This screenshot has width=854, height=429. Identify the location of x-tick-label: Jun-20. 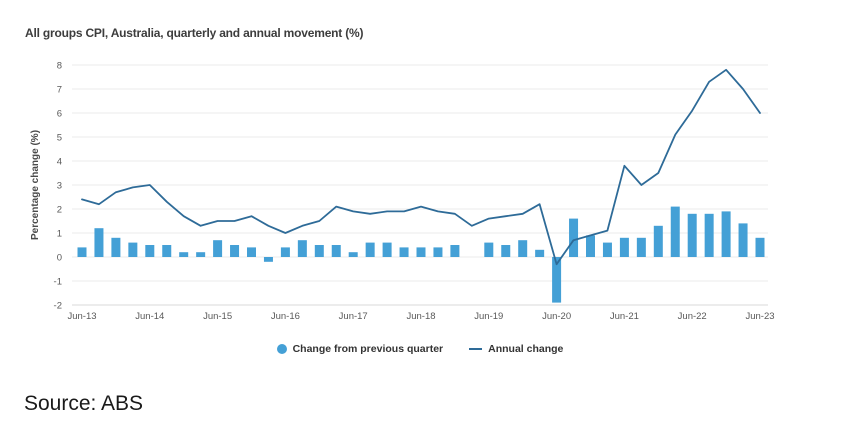
(556, 316).